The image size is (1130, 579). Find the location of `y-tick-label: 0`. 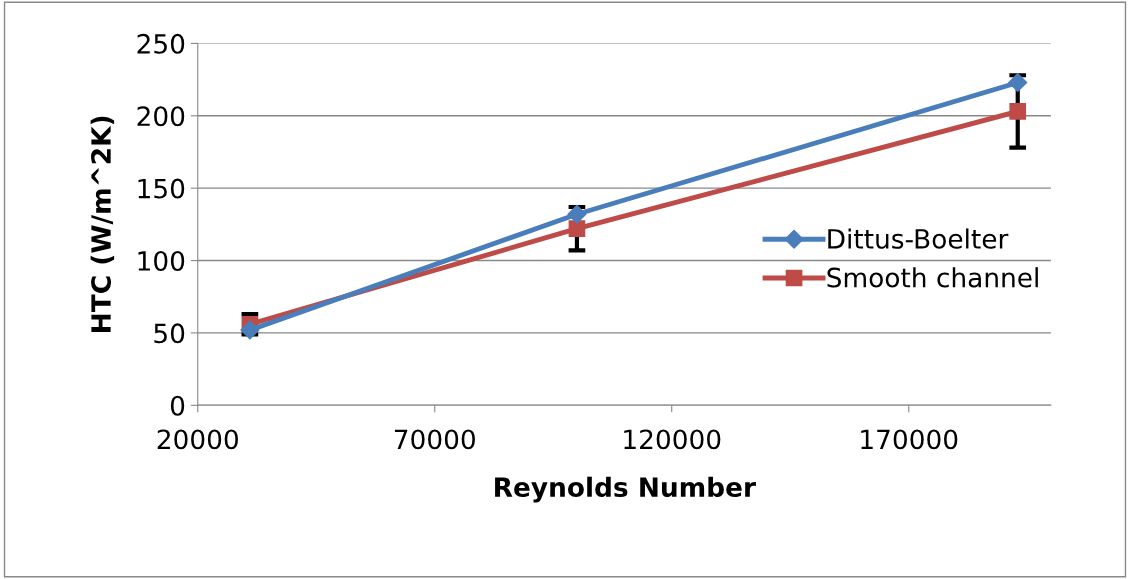

y-tick-label: 0 is located at coordinates (177, 405).